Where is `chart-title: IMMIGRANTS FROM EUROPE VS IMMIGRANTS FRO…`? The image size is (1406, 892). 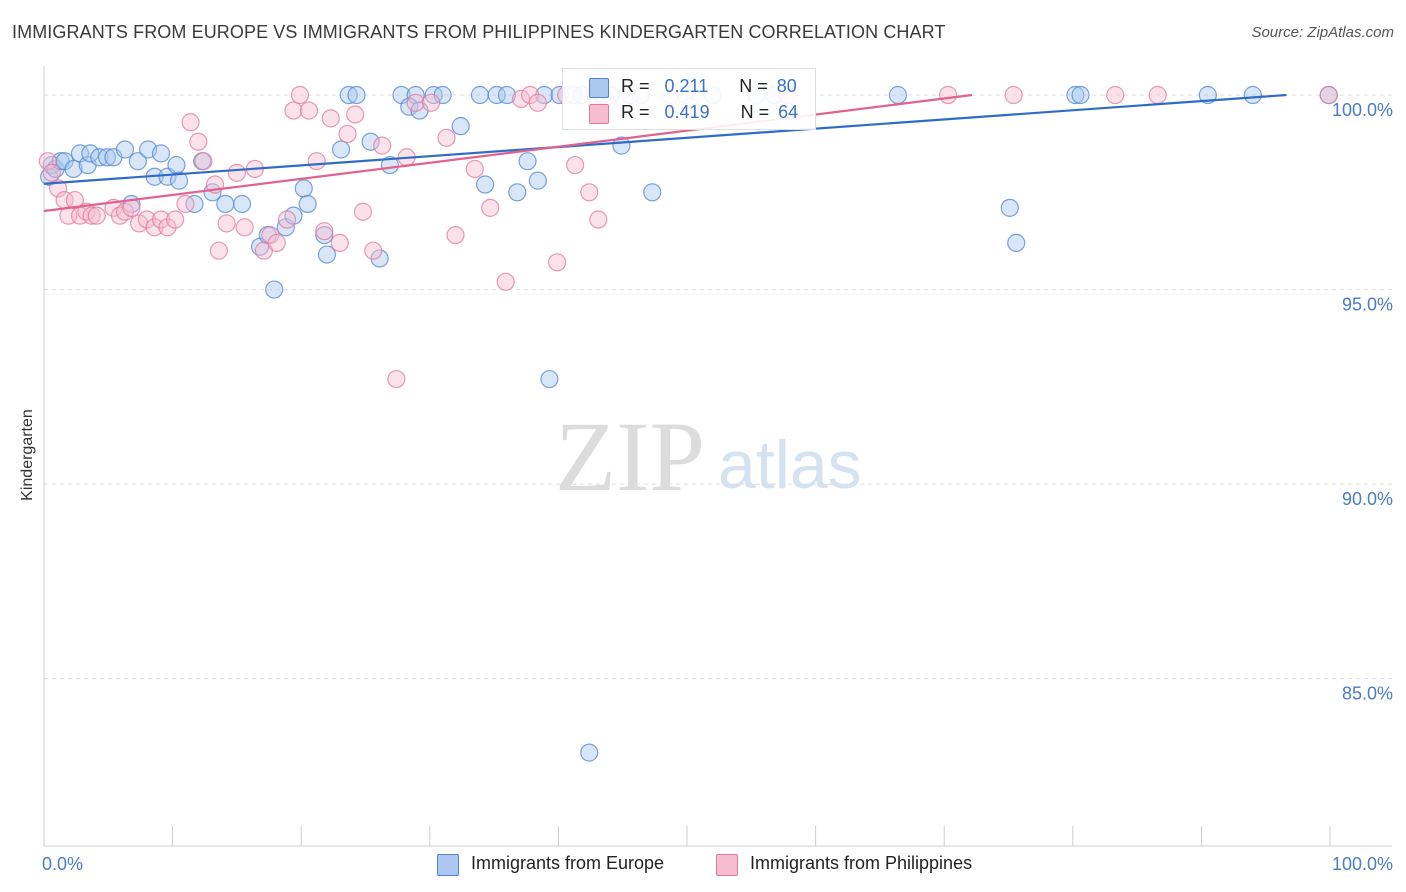 chart-title: IMMIGRANTS FROM EUROPE VS IMMIGRANTS FRO… is located at coordinates (479, 32).